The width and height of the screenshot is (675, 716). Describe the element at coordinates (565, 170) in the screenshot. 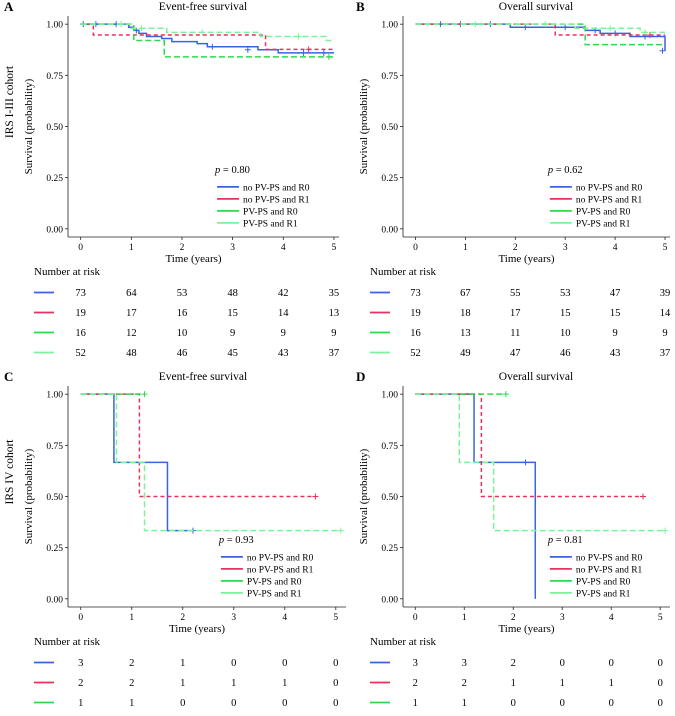

I see `p-value: p = 0.62` at that location.